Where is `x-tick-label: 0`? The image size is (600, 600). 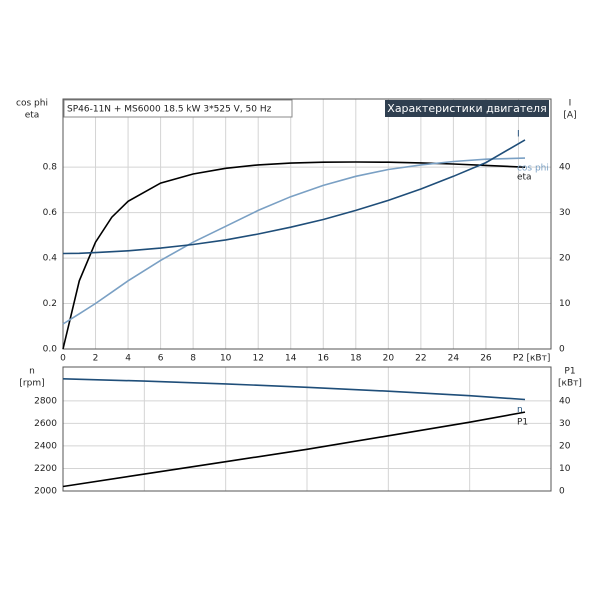
x-tick-label: 0 is located at coordinates (63, 359).